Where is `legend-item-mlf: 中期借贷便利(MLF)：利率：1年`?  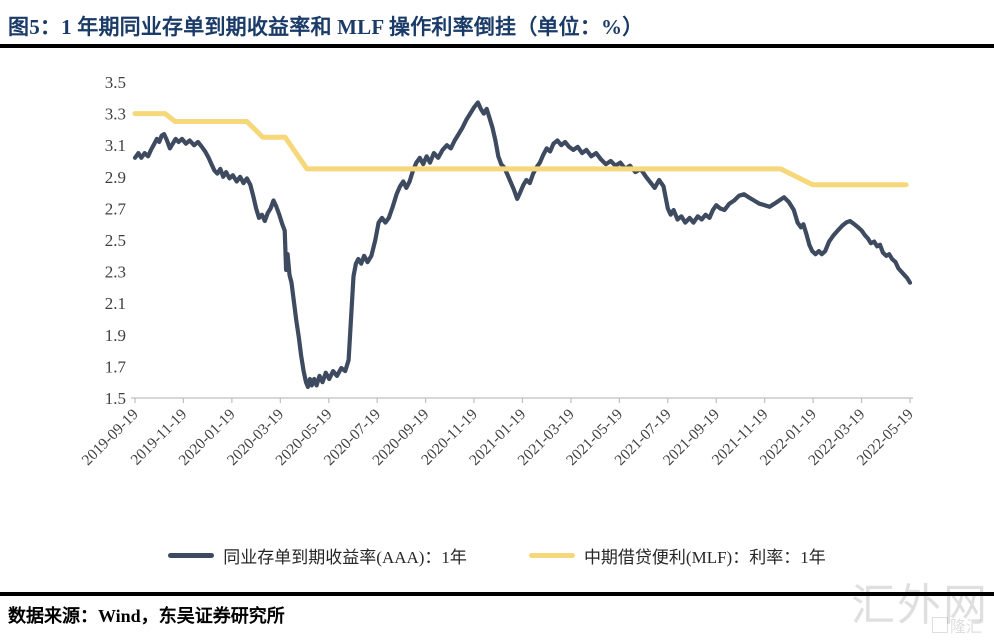
legend-item-mlf: 中期借贷便利(MLF)：利率：1年 is located at coordinates (677, 555).